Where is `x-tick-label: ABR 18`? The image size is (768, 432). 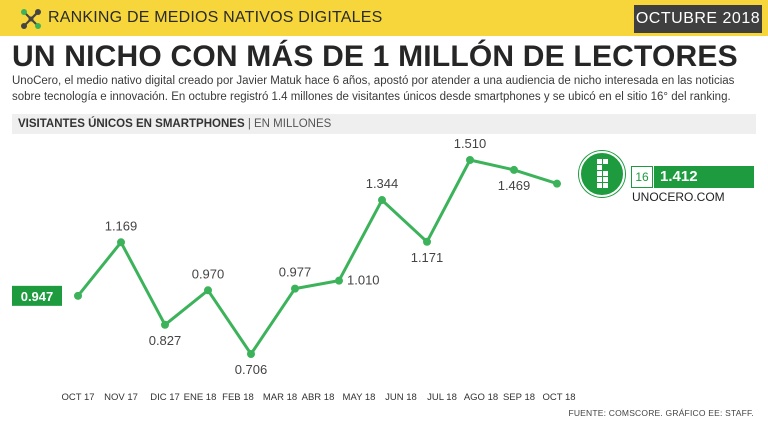 x-tick-label: ABR 18 is located at coordinates (318, 397).